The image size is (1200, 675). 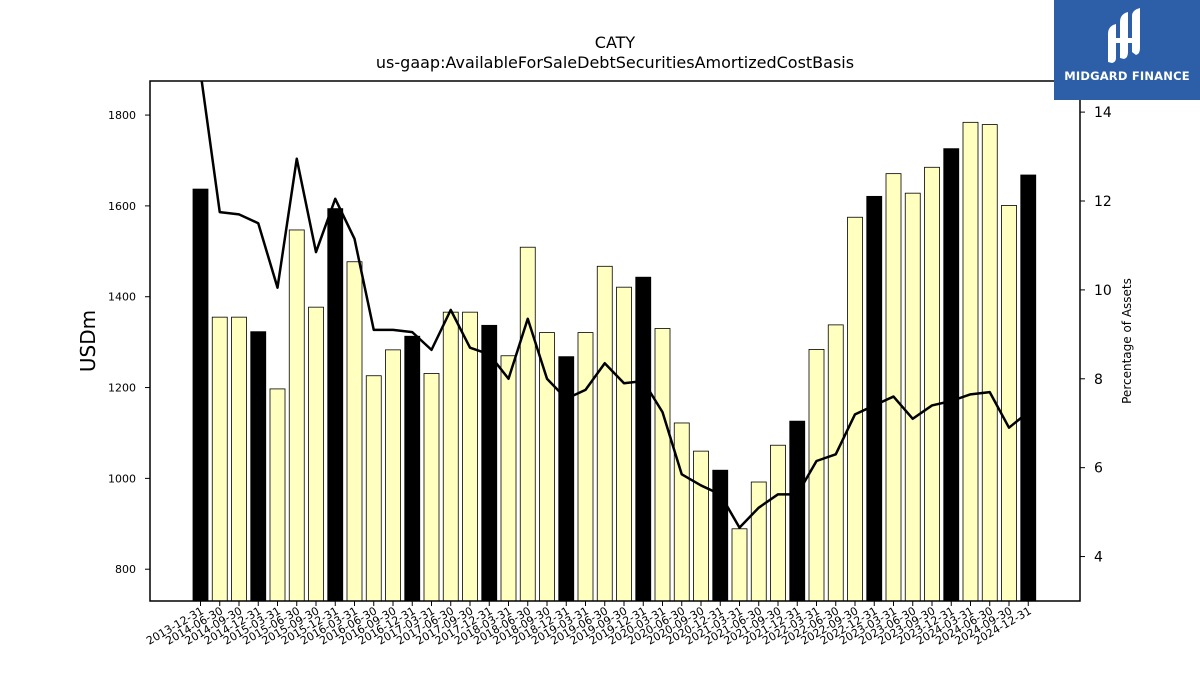 What do you see at coordinates (1127, 341) in the screenshot?
I see `y-axis-right-label: Percentage of Assets` at bounding box center [1127, 341].